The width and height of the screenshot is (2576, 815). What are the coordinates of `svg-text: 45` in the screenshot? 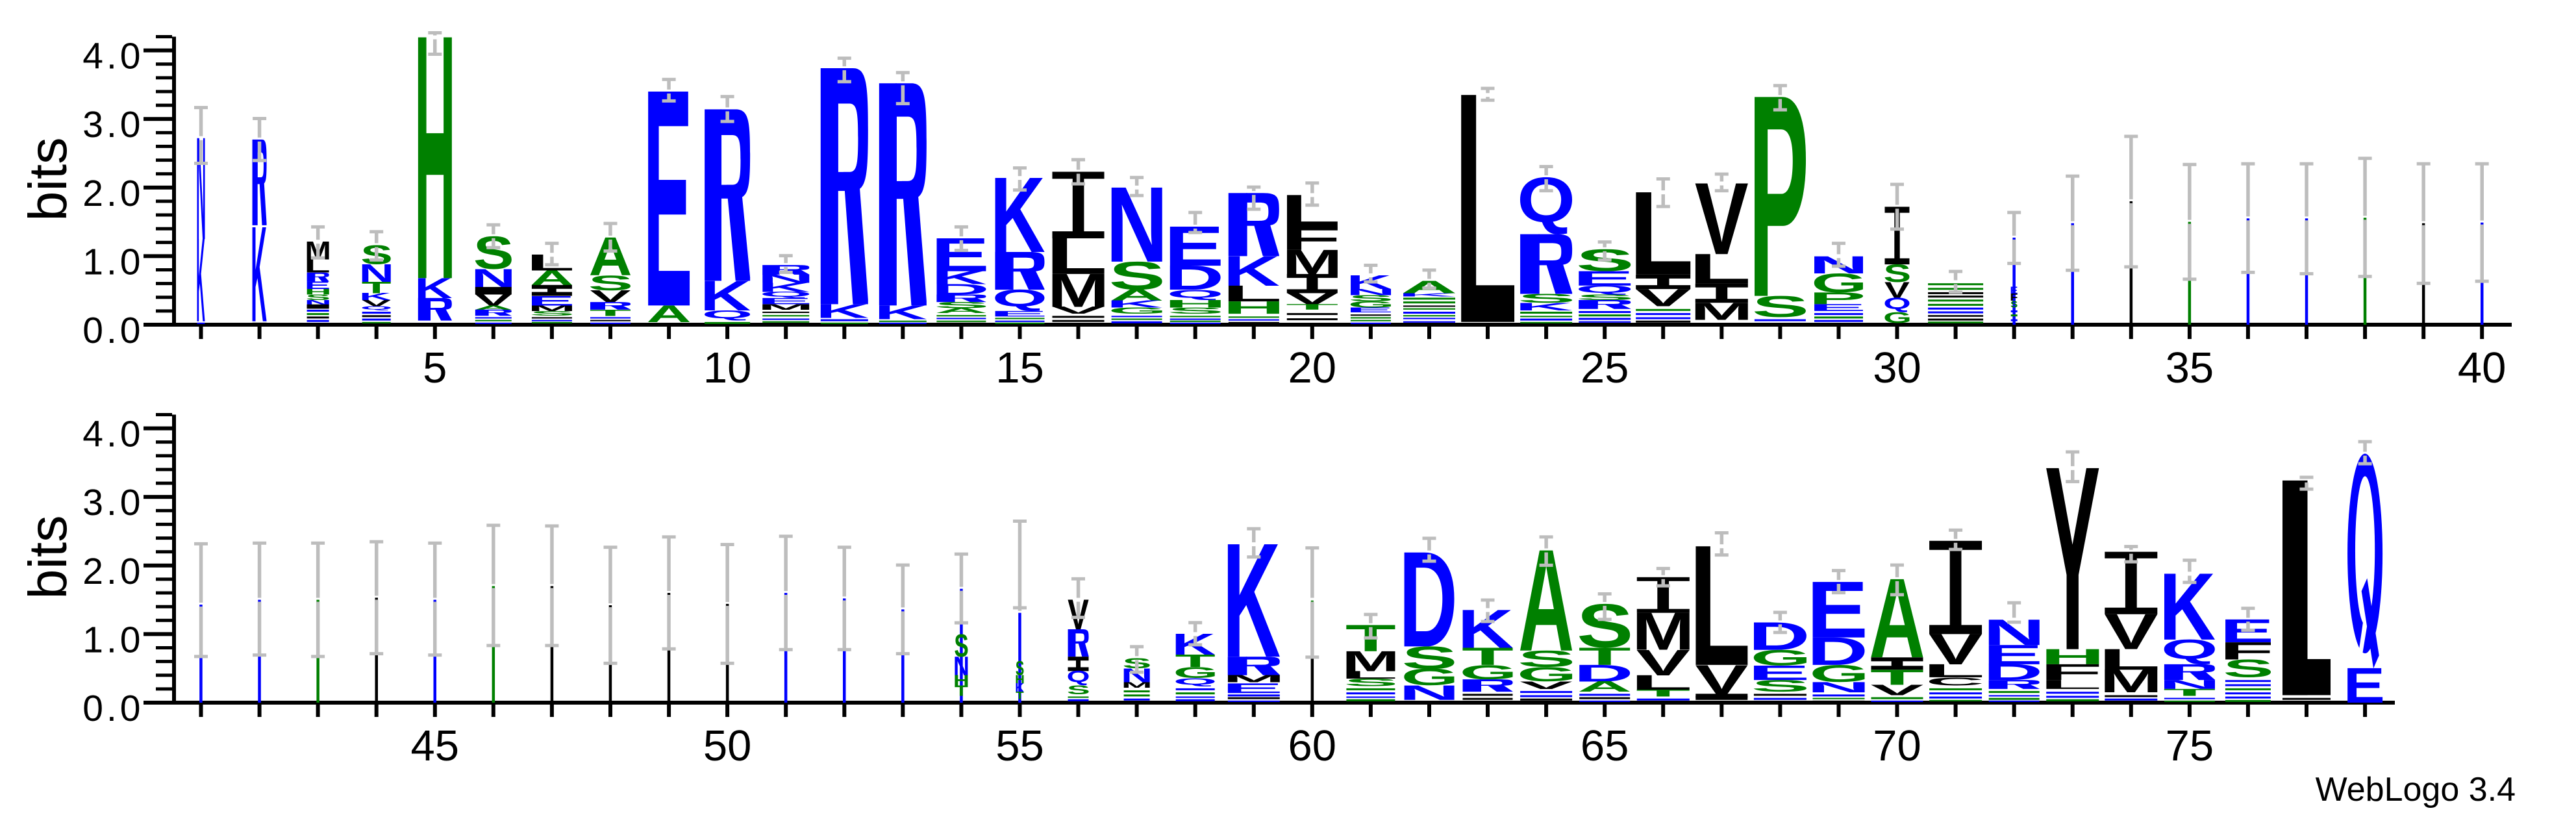 It's located at (435, 745).